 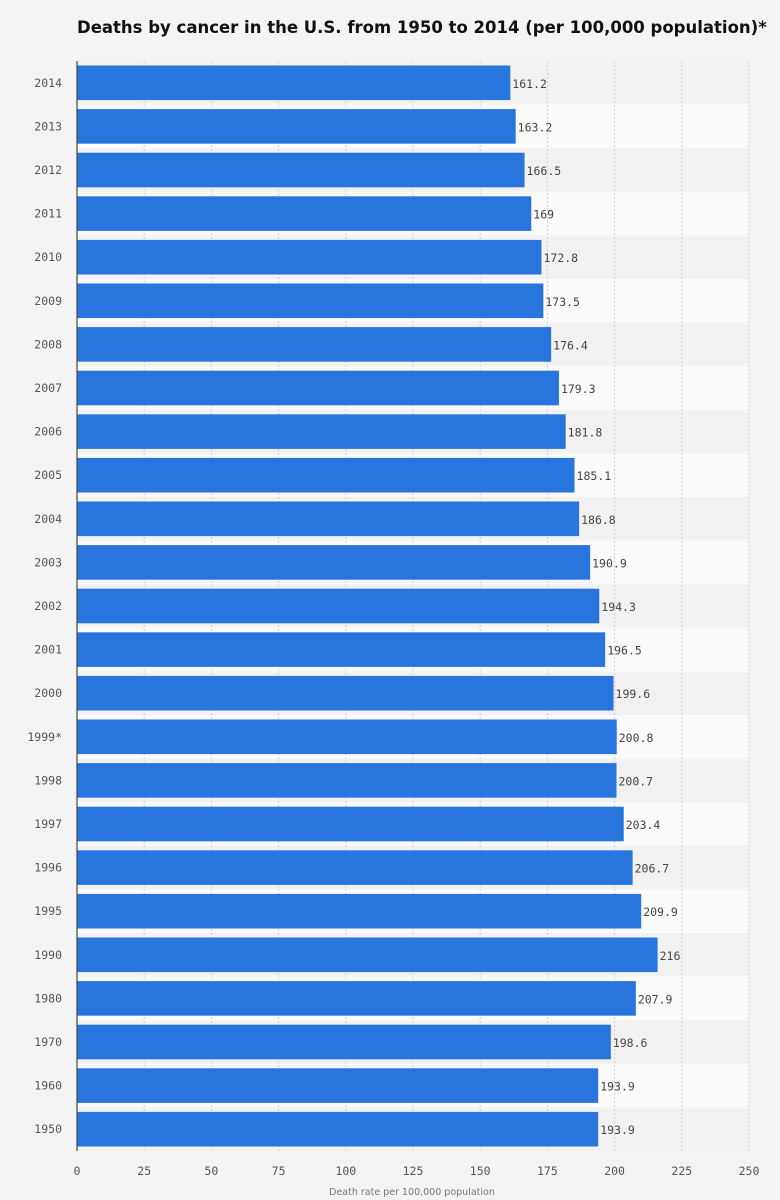 I want to click on x-tick-label: 200, so click(x=614, y=1171).